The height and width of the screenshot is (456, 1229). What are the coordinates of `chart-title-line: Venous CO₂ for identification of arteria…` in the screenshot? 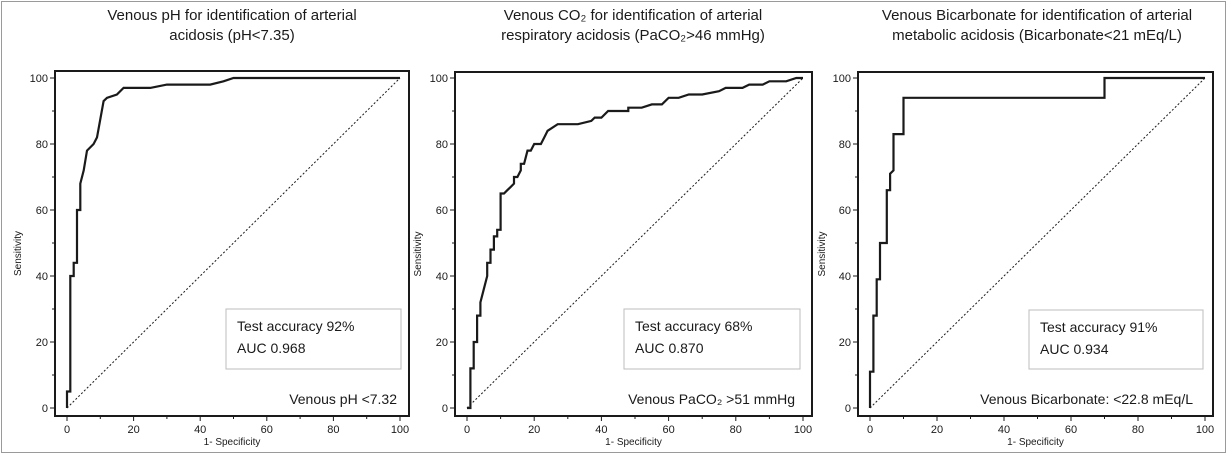 It's located at (633, 15).